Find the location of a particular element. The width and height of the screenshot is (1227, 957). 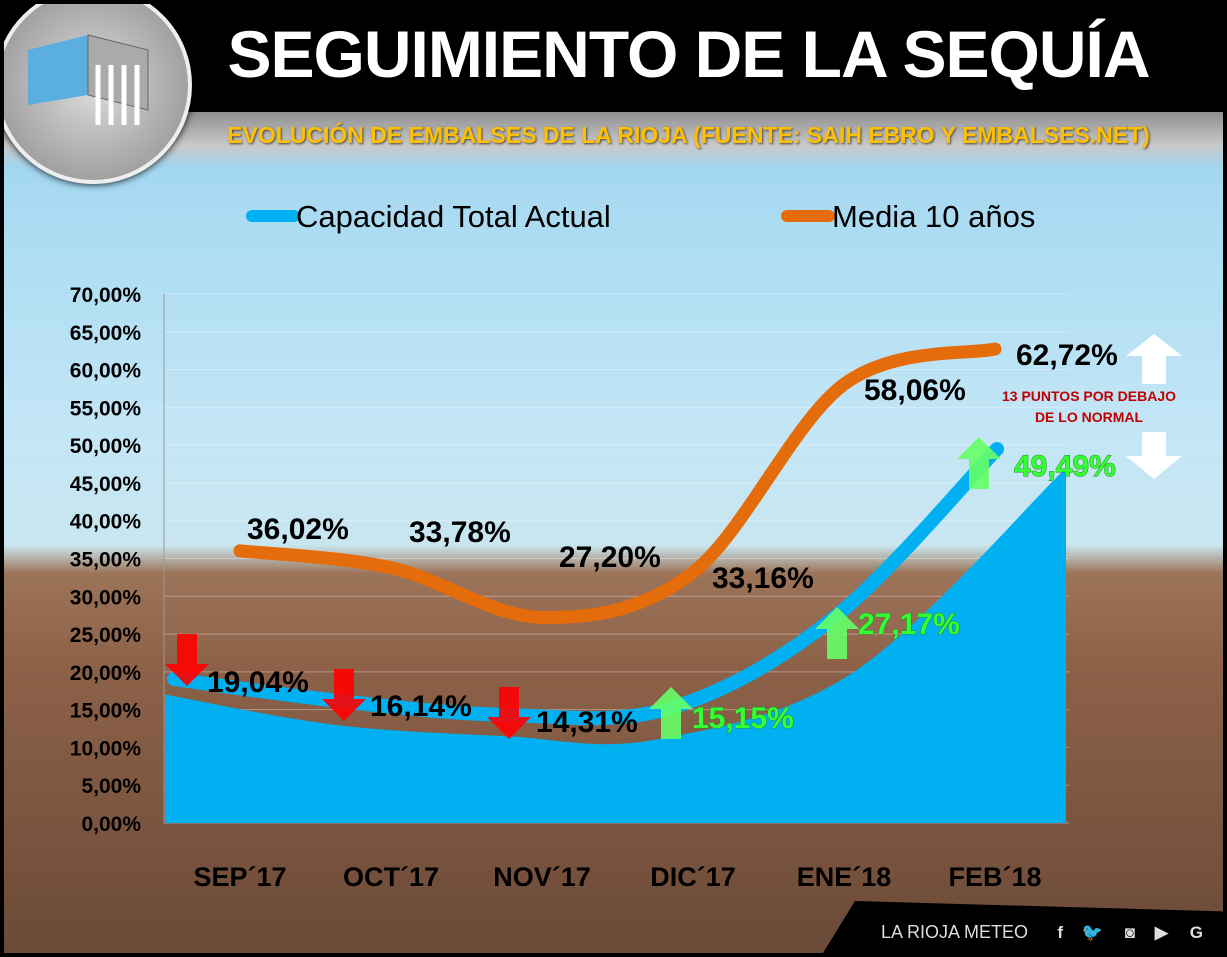

y-tick-label: 70,00% is located at coordinates (106, 295).